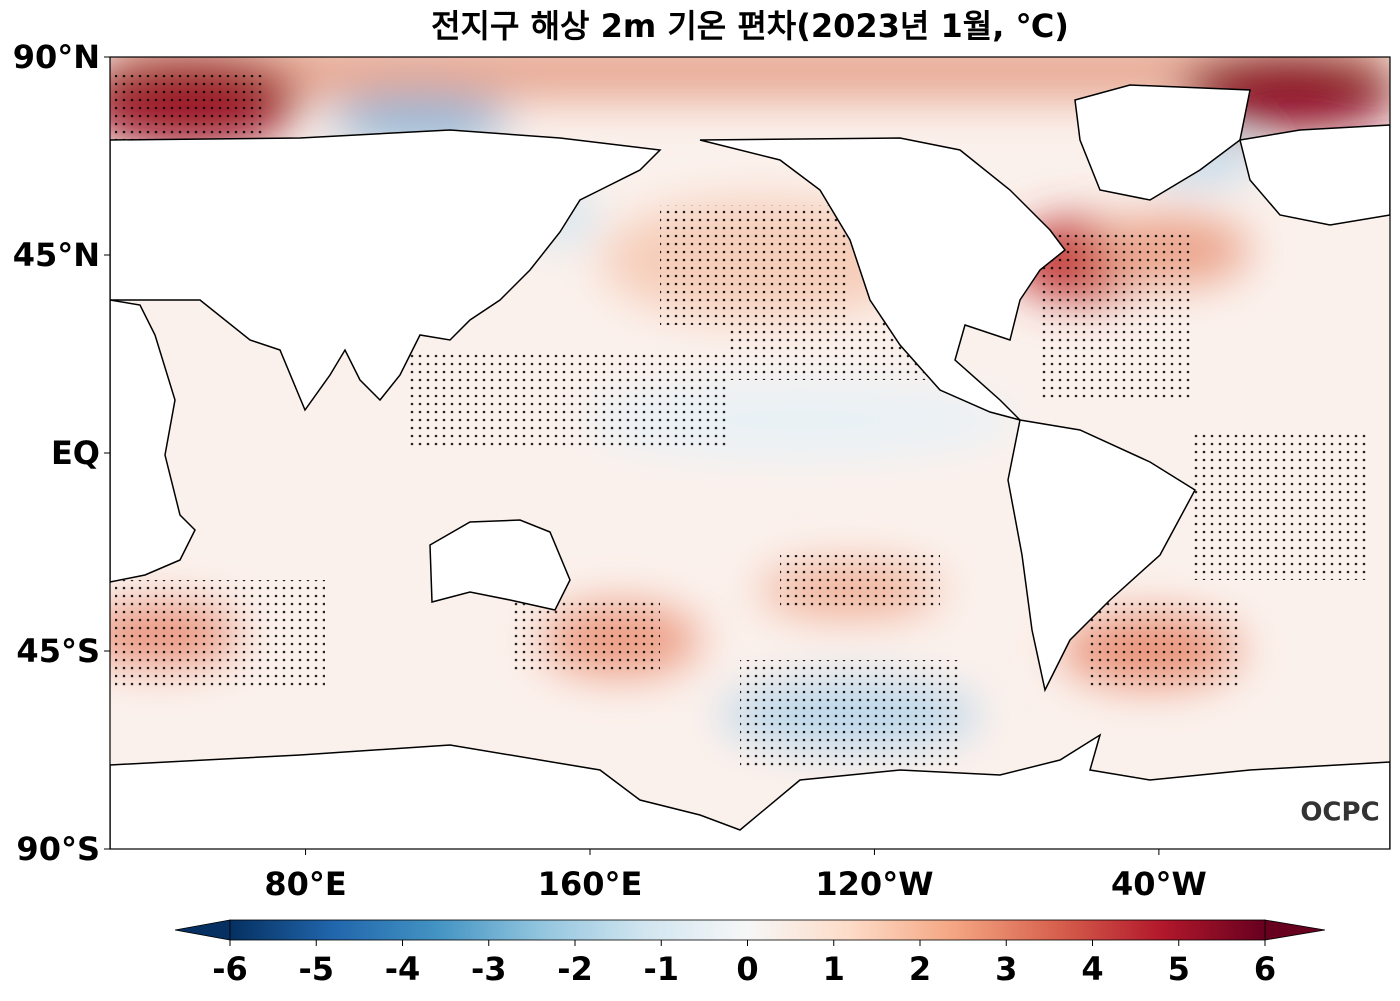 This screenshot has width=1400, height=1001. I want to click on colorbar-tick-label: -4, so click(403, 969).